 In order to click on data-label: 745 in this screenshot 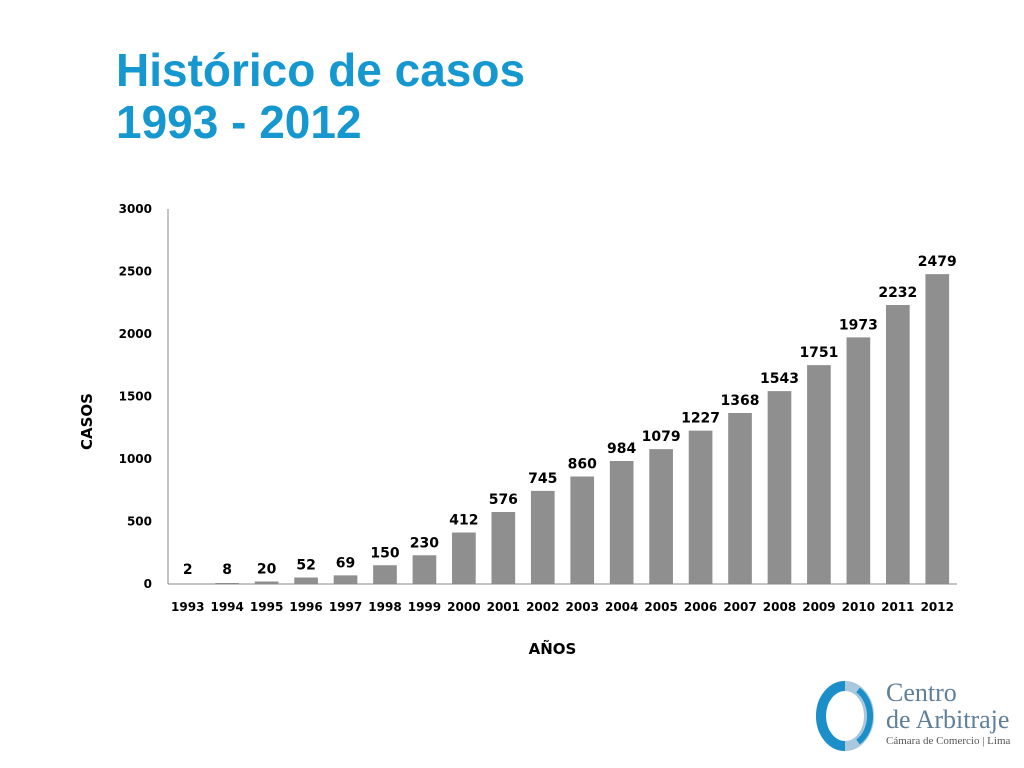, I will do `click(542, 479)`.